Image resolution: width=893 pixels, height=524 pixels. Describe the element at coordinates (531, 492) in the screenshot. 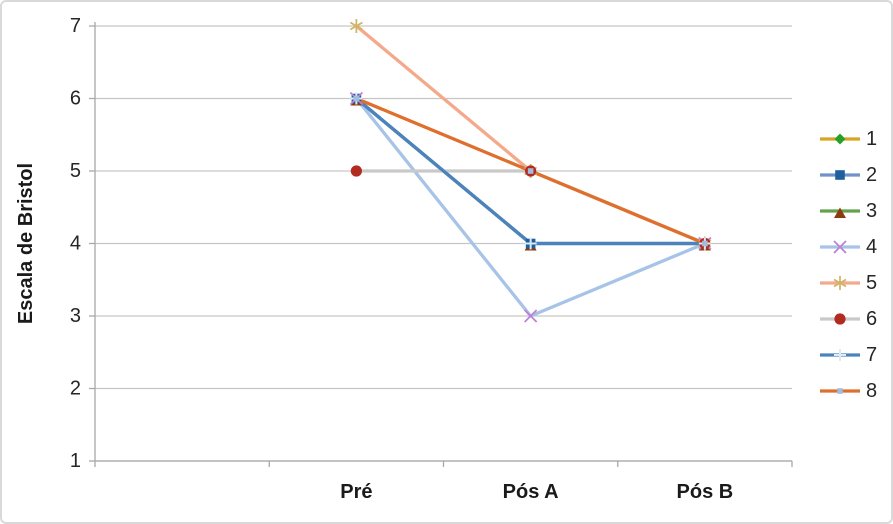

I see `x-category-label: Pós A` at that location.